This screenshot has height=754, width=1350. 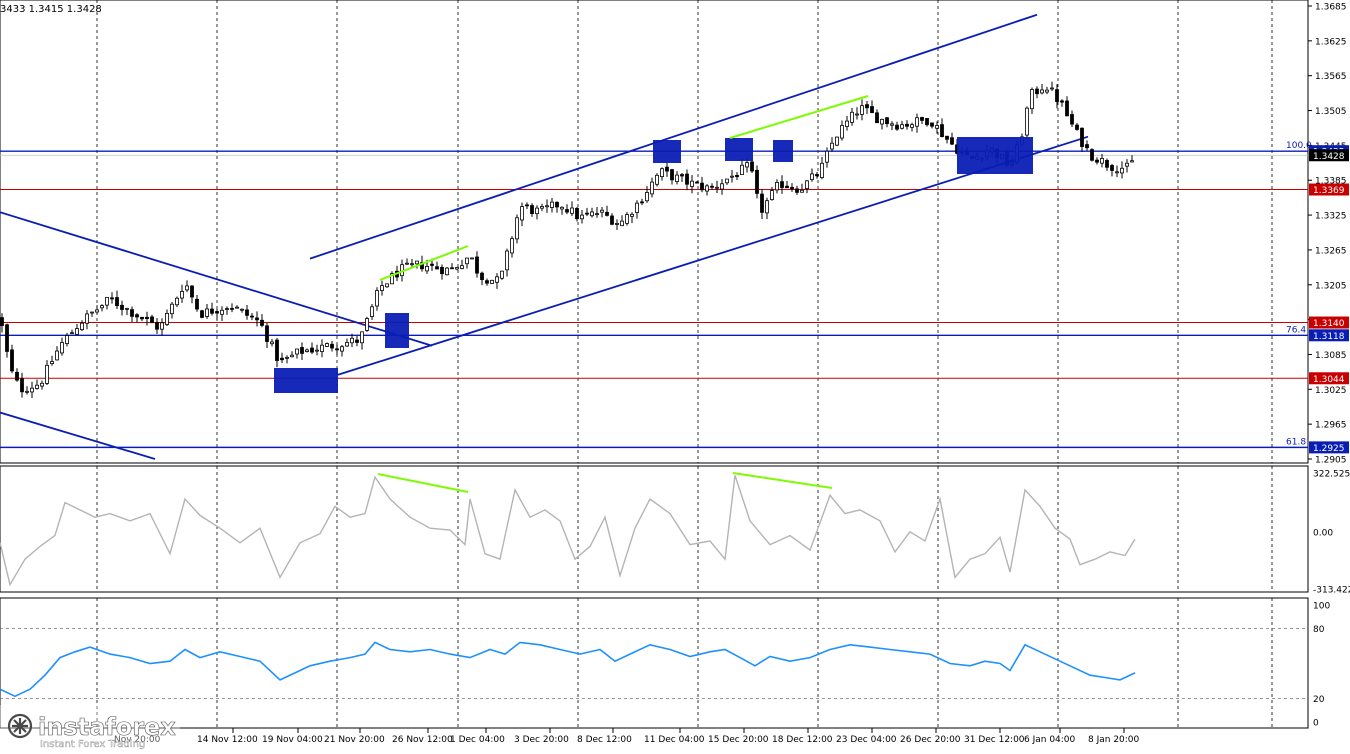 What do you see at coordinates (1329, 324) in the screenshot?
I see `price-level-label: 1.3140` at bounding box center [1329, 324].